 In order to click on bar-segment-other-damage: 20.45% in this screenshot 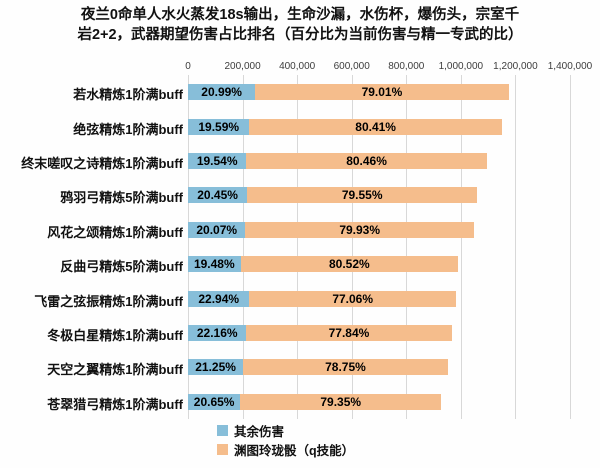, I will do `click(218, 195)`.